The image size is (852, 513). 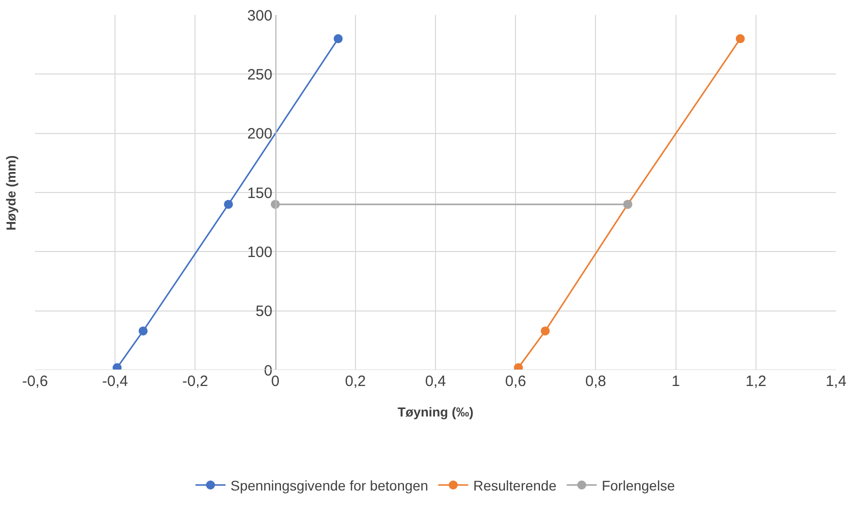 What do you see at coordinates (355, 381) in the screenshot?
I see `x-tick-label: 0,2` at bounding box center [355, 381].